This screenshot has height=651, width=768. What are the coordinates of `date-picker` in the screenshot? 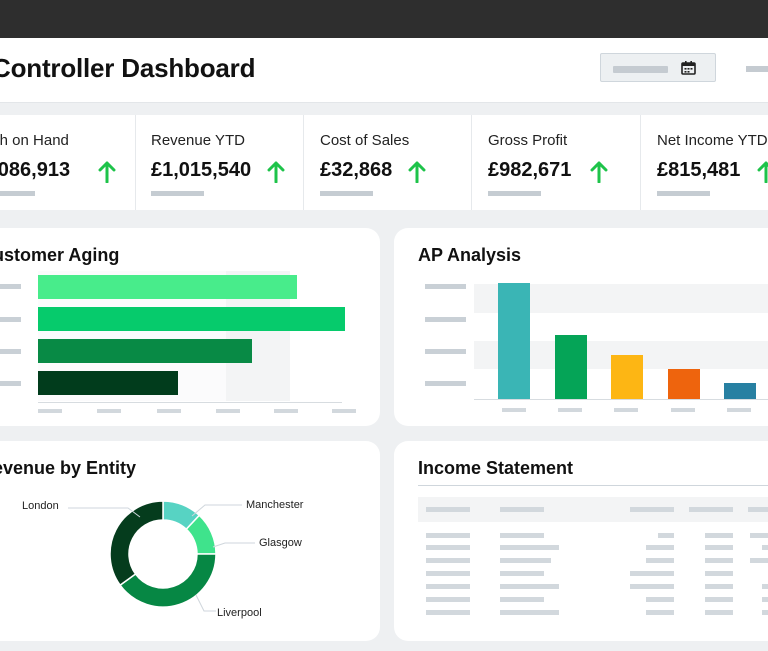 It's located at (658, 67).